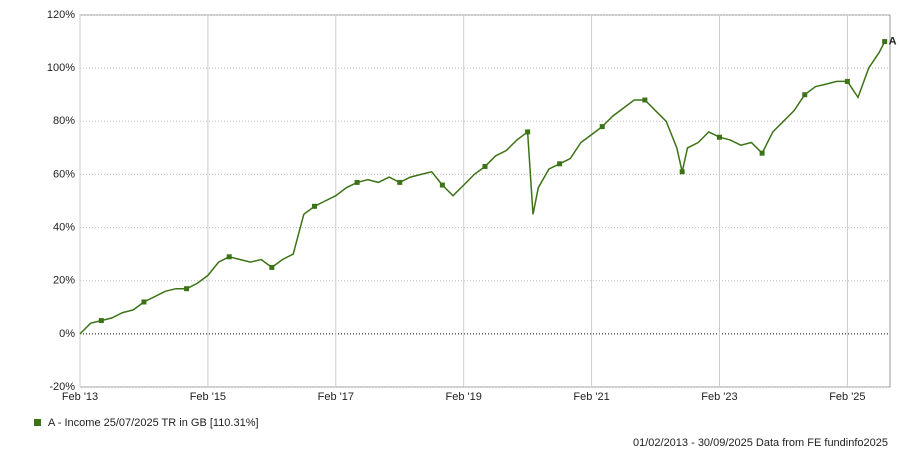 The image size is (900, 450). What do you see at coordinates (153, 423) in the screenshot?
I see `legend-label: A - Income 25/07/2025 TR in GB [110.31%]` at bounding box center [153, 423].